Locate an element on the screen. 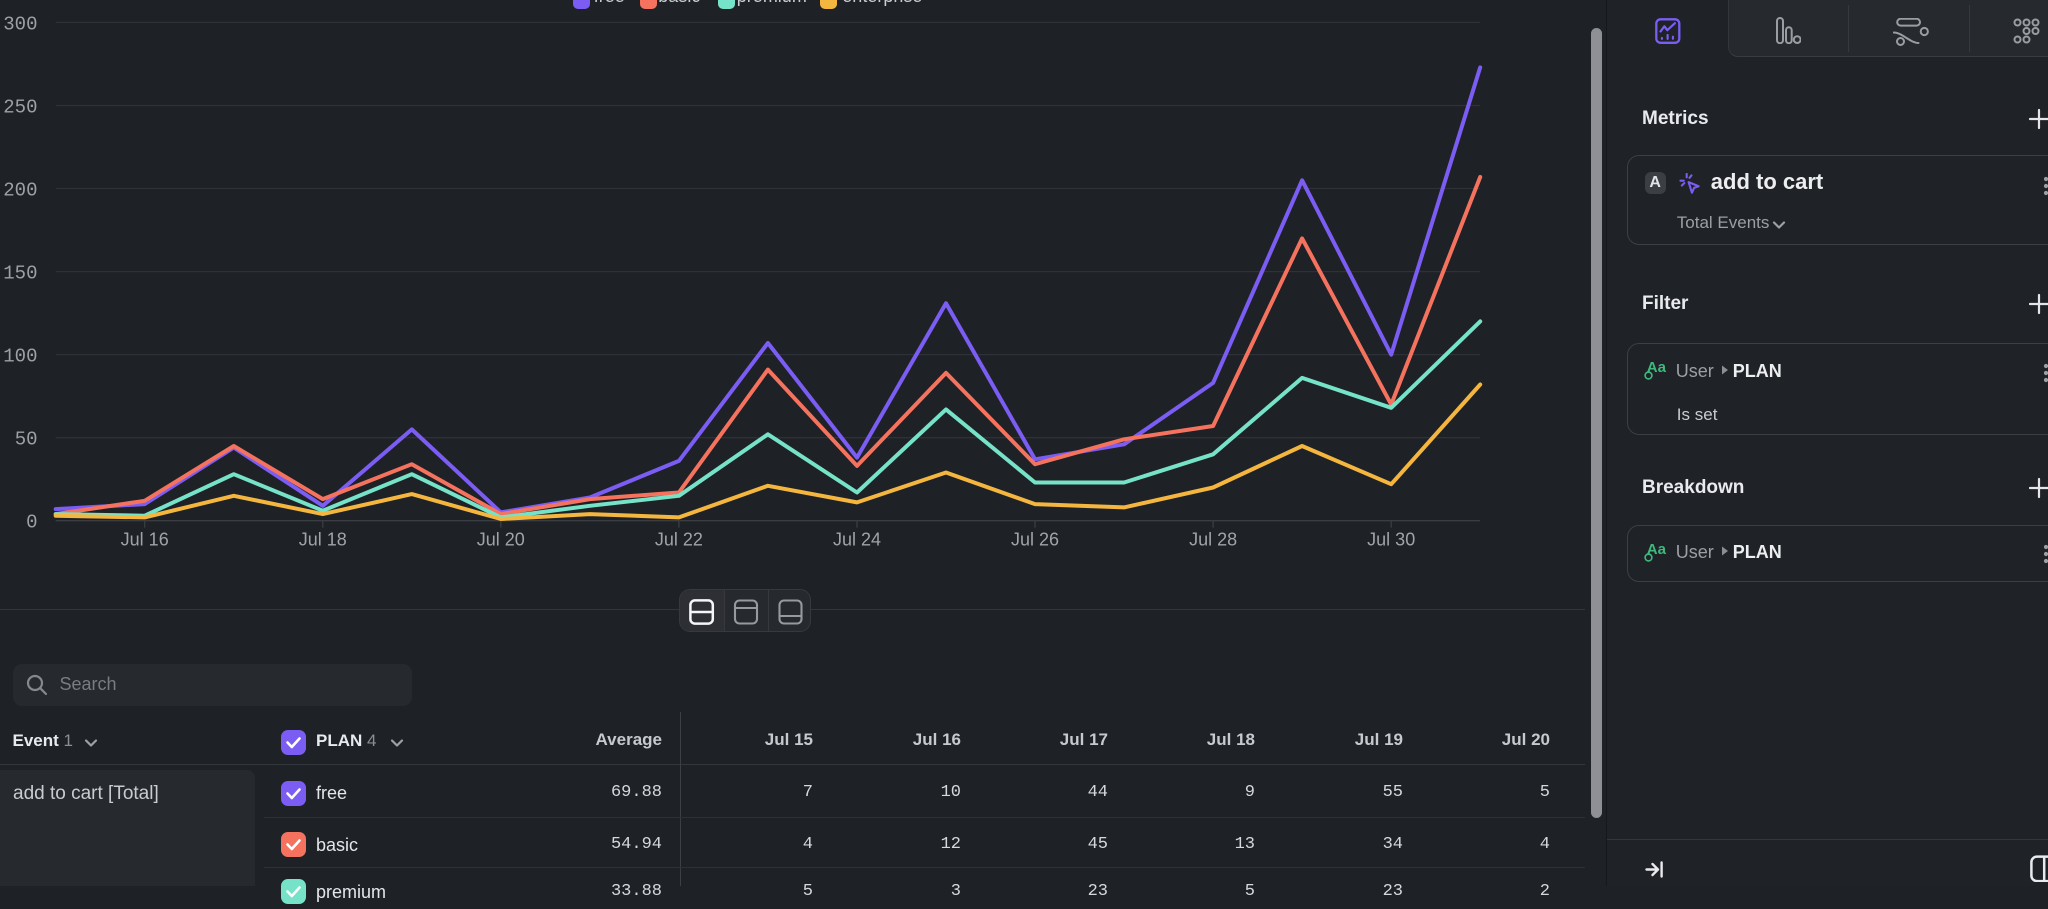 The height and width of the screenshot is (909, 2048). svg-text: Jul 16 is located at coordinates (145, 540).